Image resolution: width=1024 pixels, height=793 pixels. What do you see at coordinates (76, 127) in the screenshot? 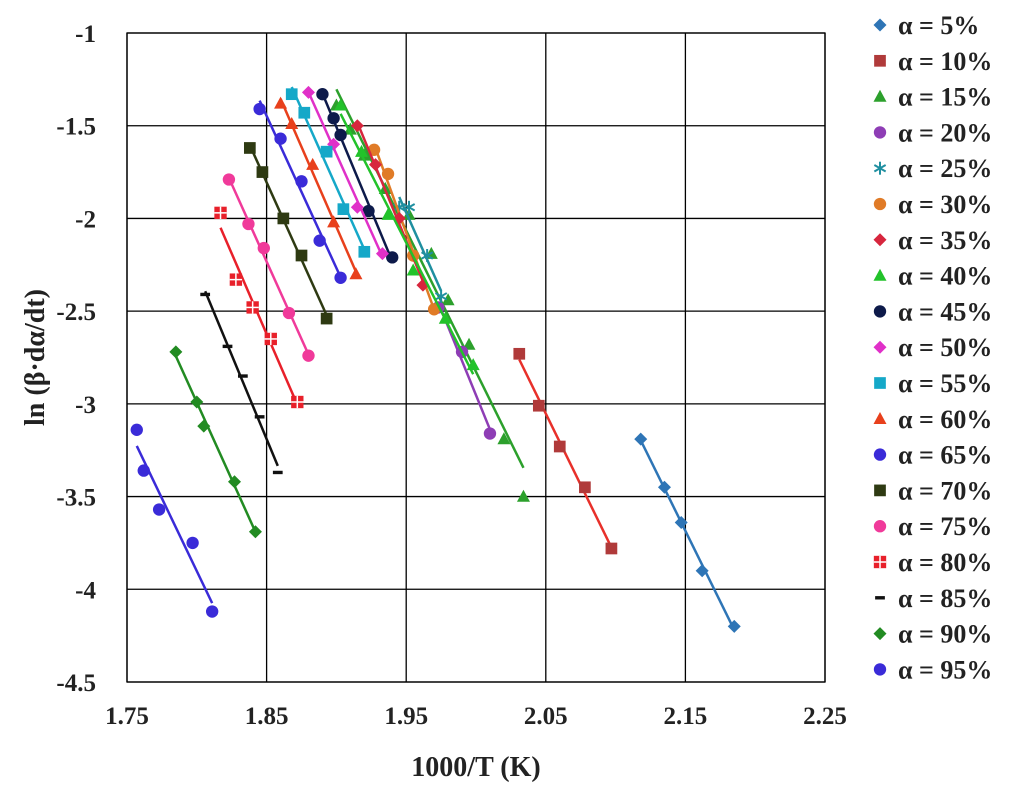
I see `y-tick-label: -1.5` at bounding box center [76, 127].